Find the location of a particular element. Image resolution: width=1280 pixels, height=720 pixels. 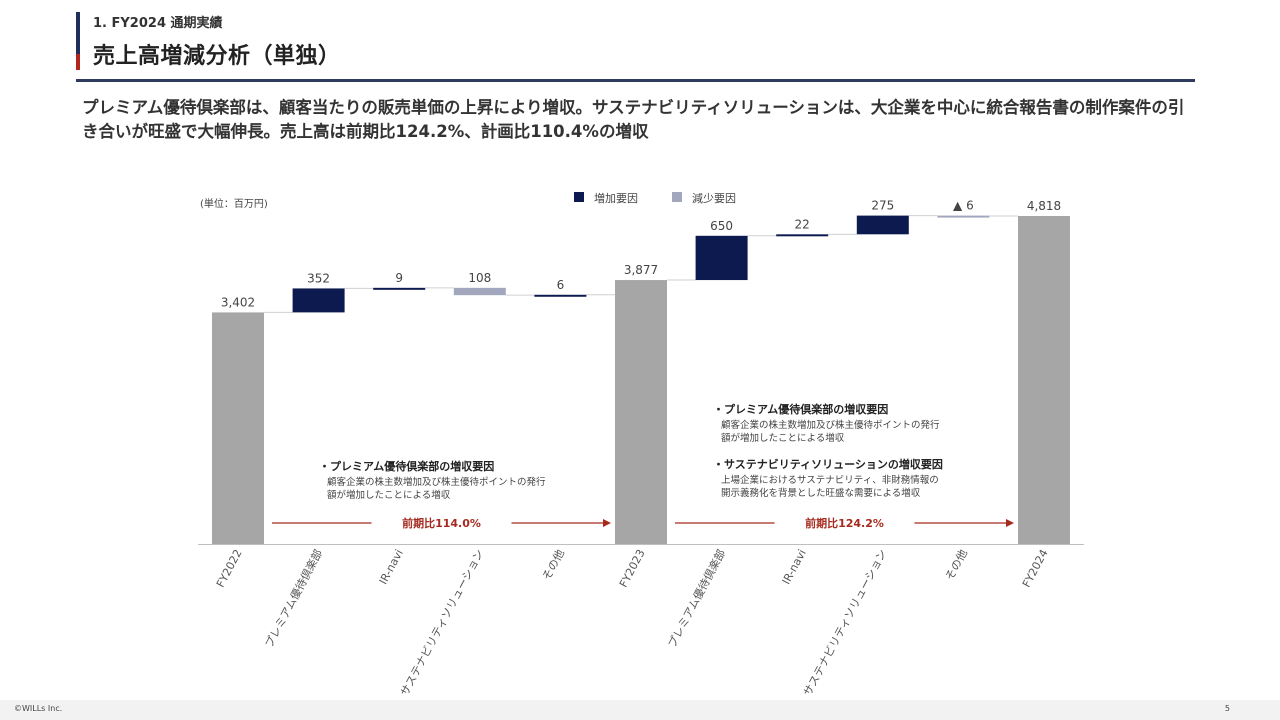

category-label: FY2023 is located at coordinates (632, 568).